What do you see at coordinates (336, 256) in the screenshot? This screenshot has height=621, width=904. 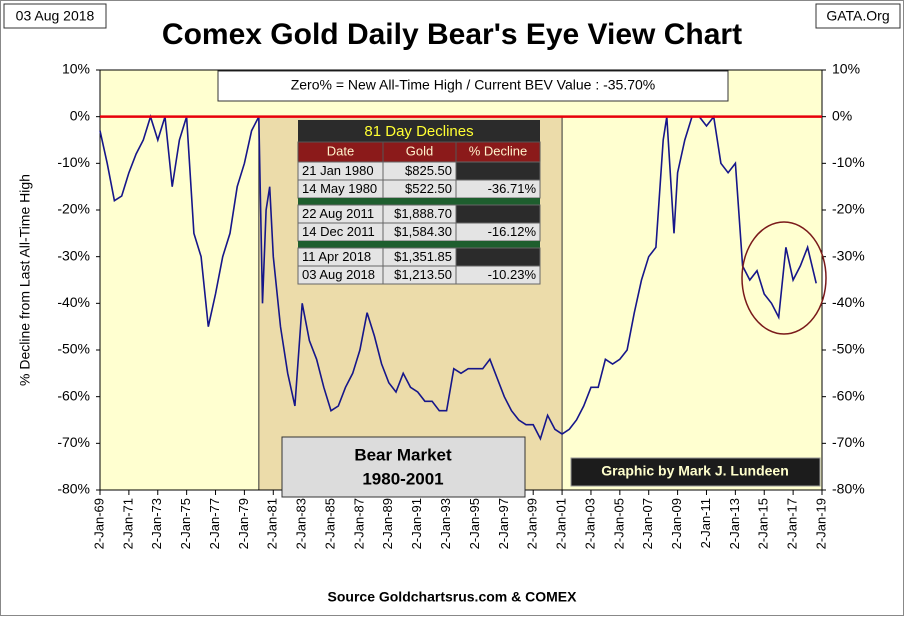 I see `table-cell-text: 11 Apr 2018` at bounding box center [336, 256].